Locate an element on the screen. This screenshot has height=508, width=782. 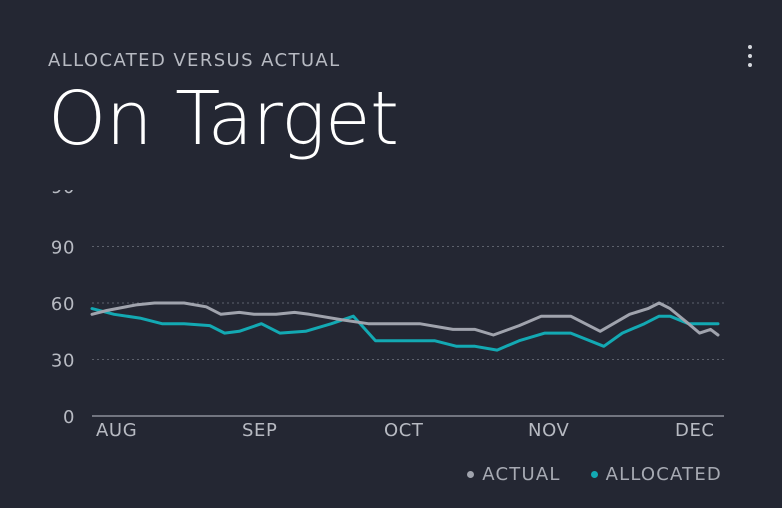
x-tick-label-oct: OCT is located at coordinates (404, 430).